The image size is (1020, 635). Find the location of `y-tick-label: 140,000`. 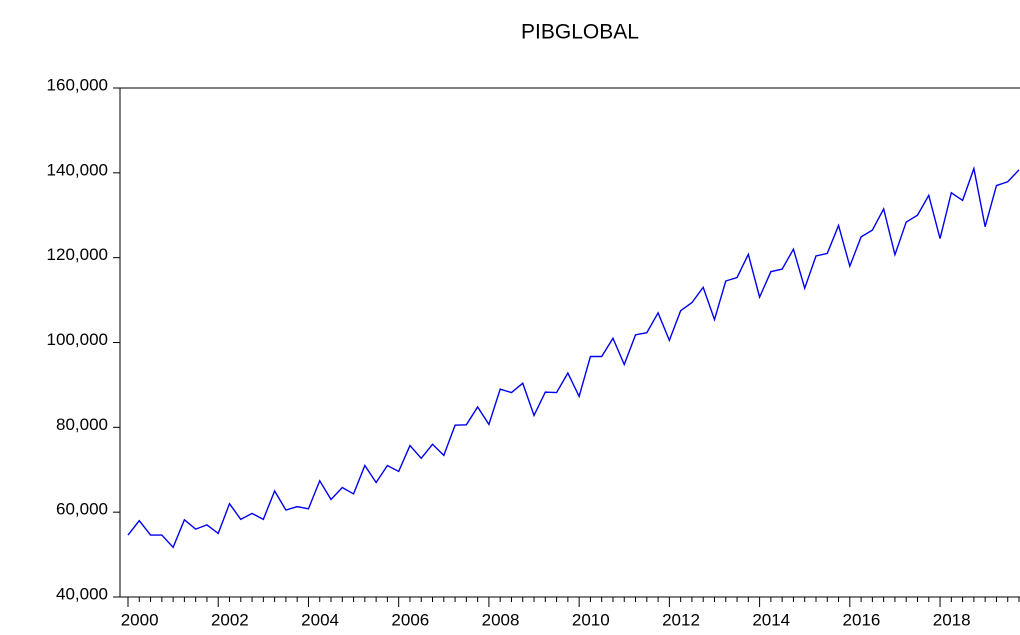

y-tick-label: 140,000 is located at coordinates (77, 169).